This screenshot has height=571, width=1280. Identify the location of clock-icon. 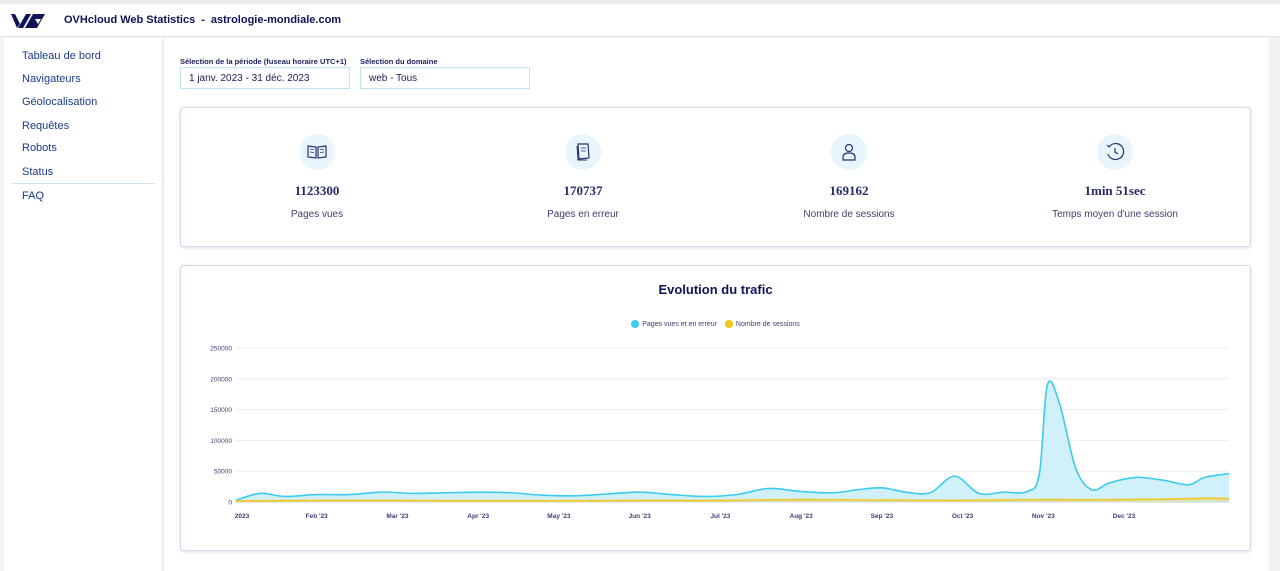
(1115, 152).